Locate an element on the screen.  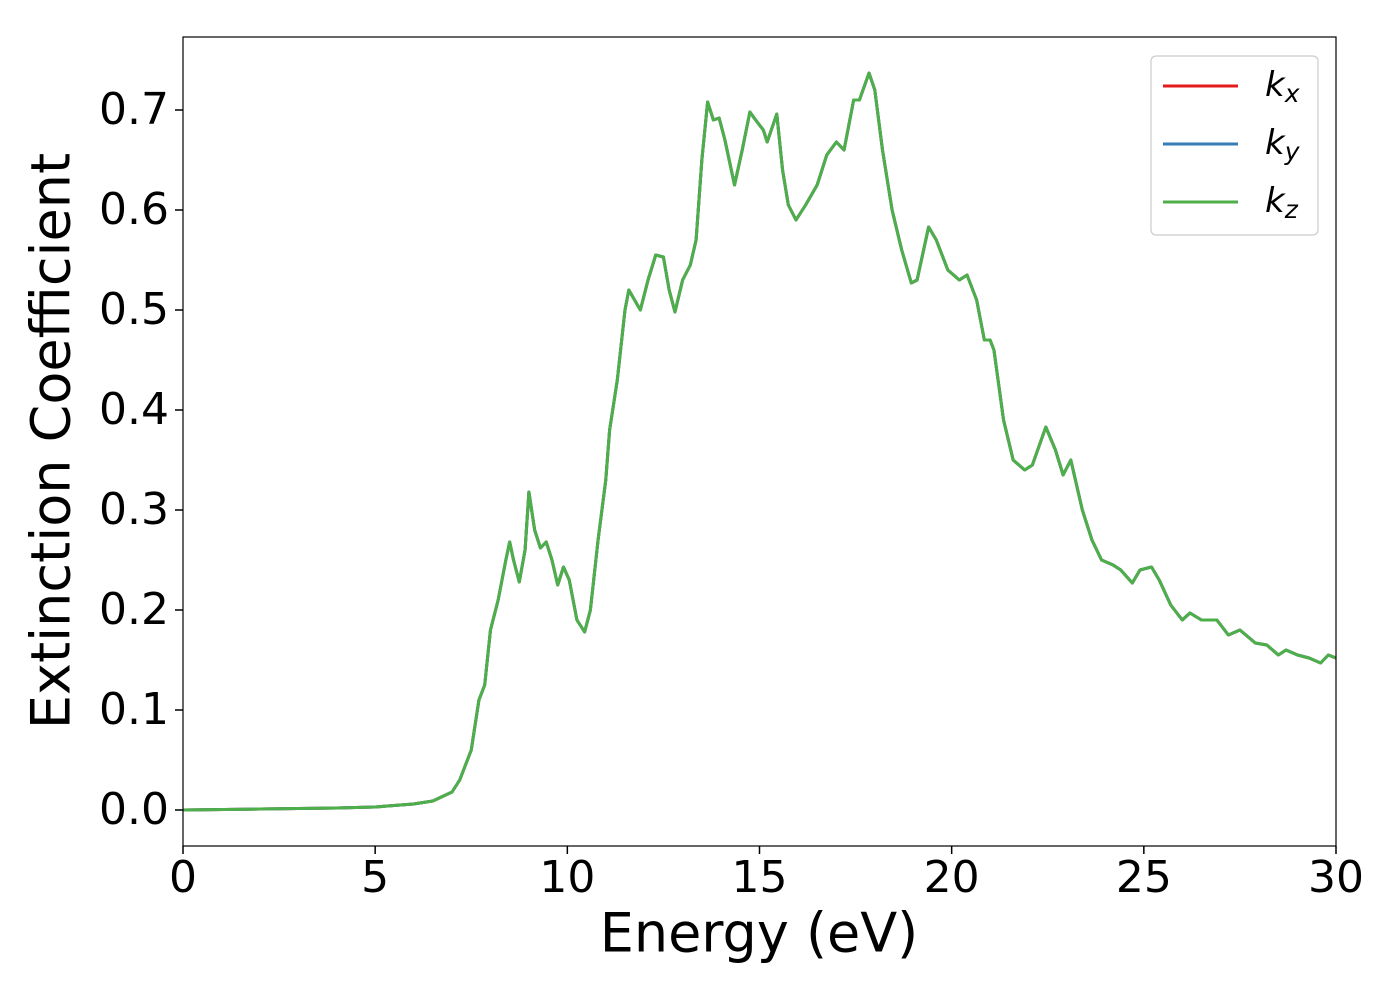
y-tick-label: 0.5 is located at coordinates (134, 309).